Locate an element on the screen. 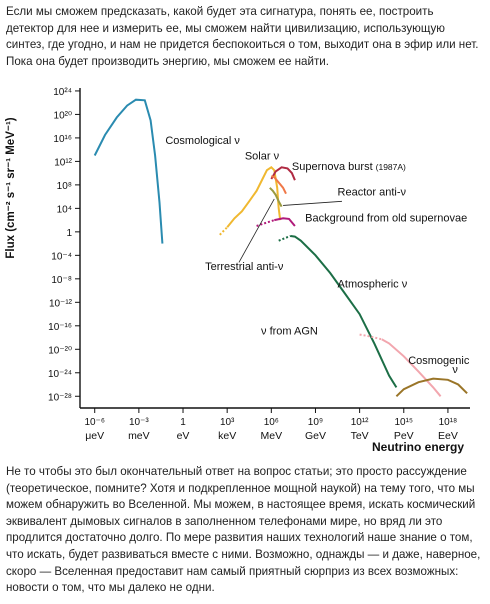 This screenshot has height=604, width=490. series-cosmological is located at coordinates (128, 171).